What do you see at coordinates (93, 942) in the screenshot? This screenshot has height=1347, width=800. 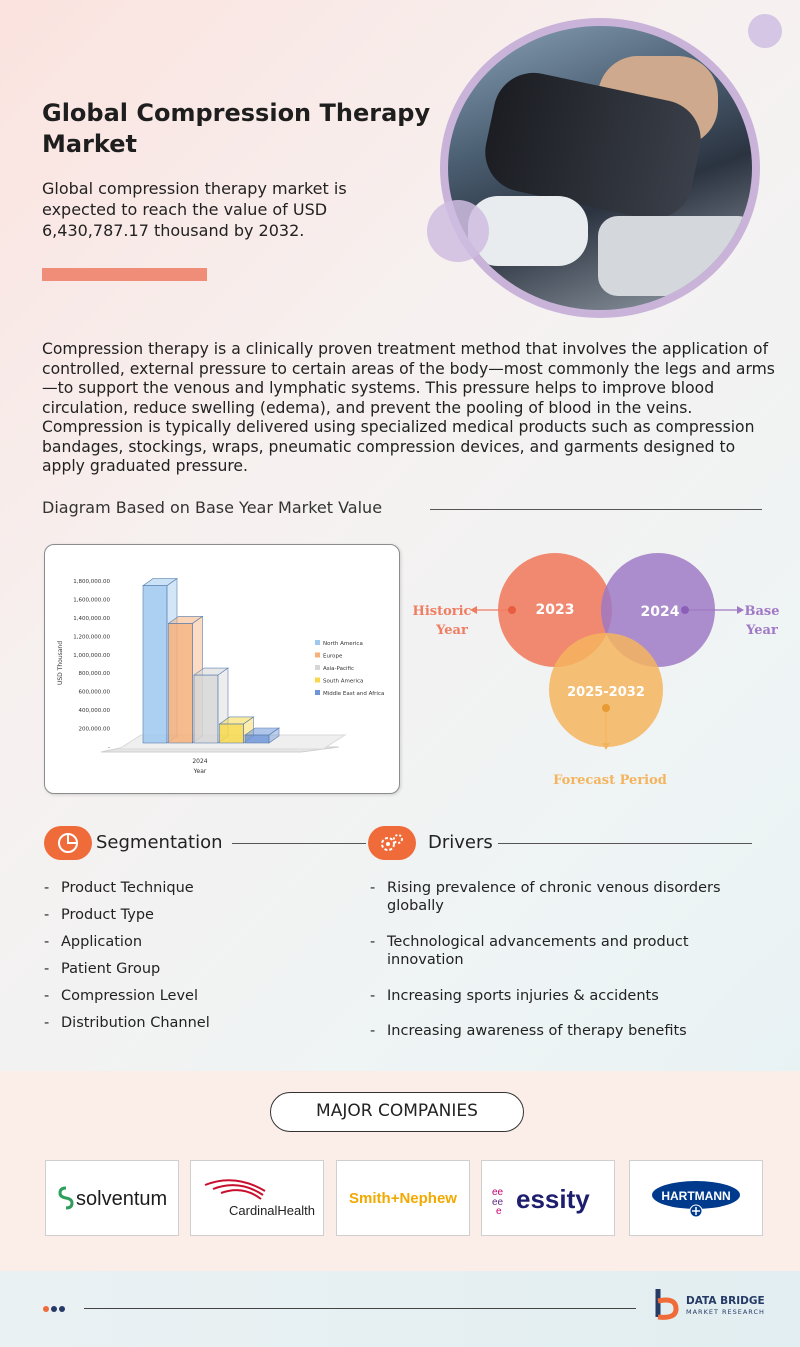 I see `list-item: - Application` at bounding box center [93, 942].